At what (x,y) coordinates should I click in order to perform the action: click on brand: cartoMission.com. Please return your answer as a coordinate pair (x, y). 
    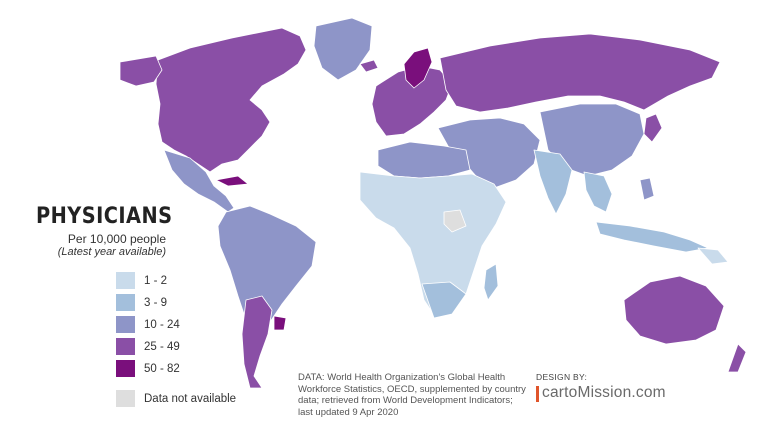
    Looking at the image, I should click on (601, 393).